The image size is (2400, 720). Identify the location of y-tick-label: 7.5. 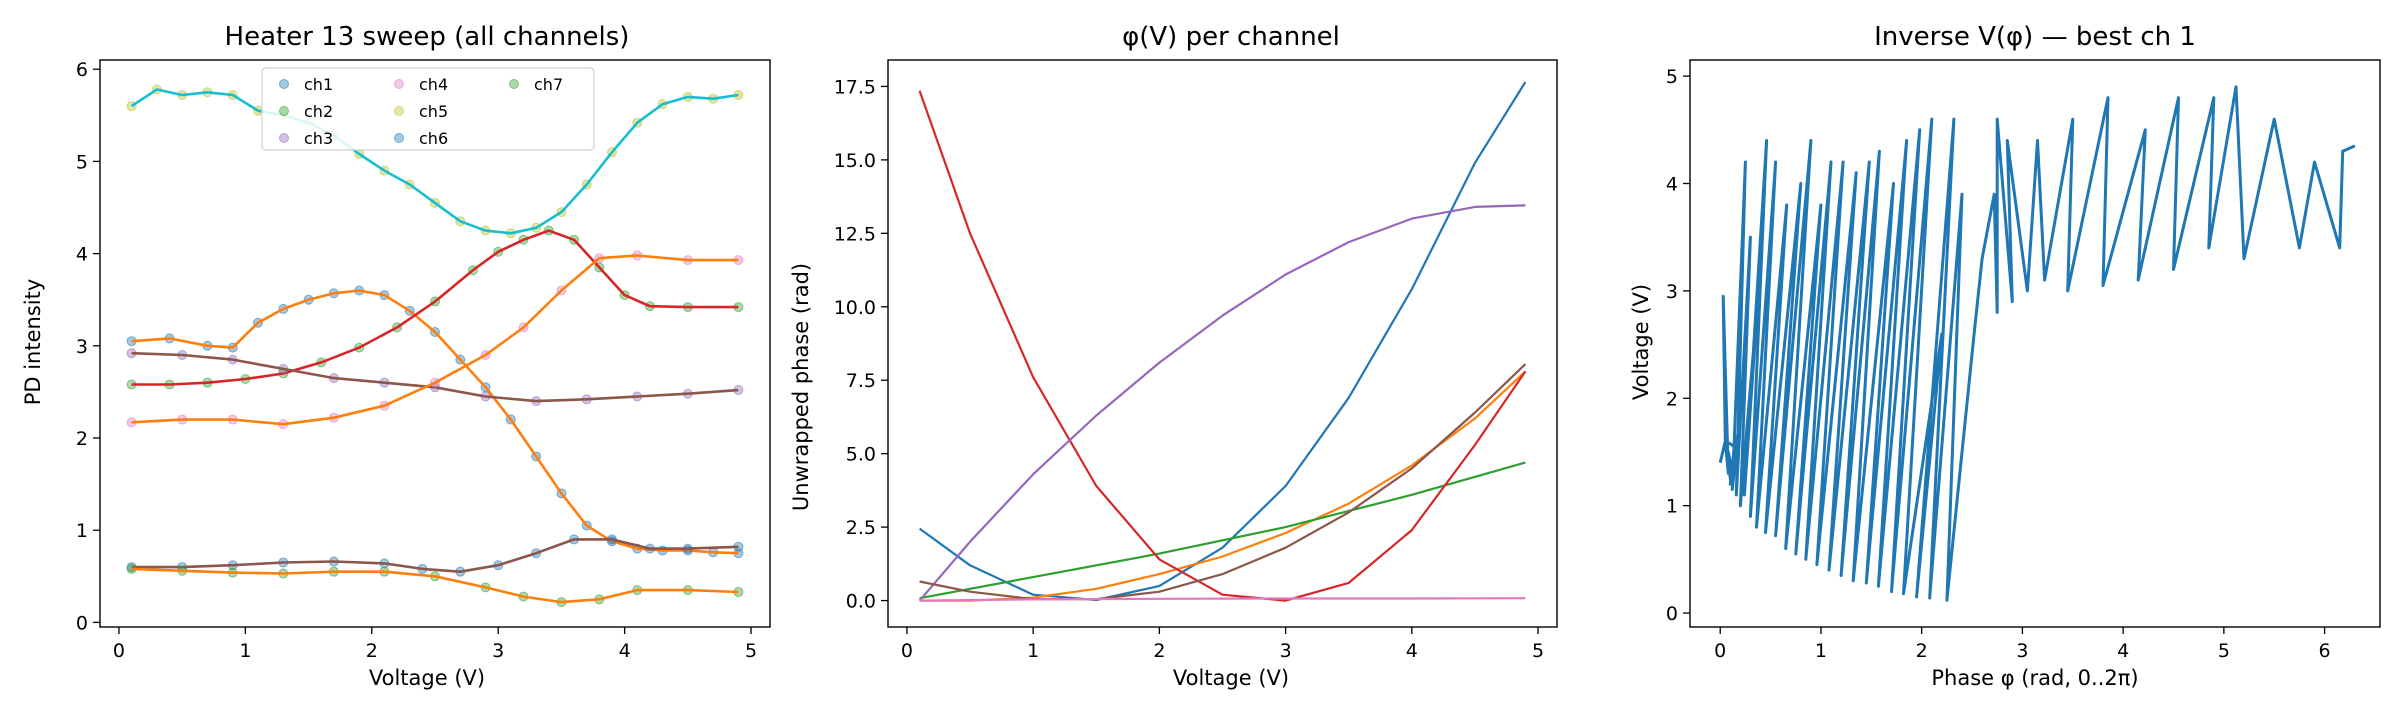
(861, 381).